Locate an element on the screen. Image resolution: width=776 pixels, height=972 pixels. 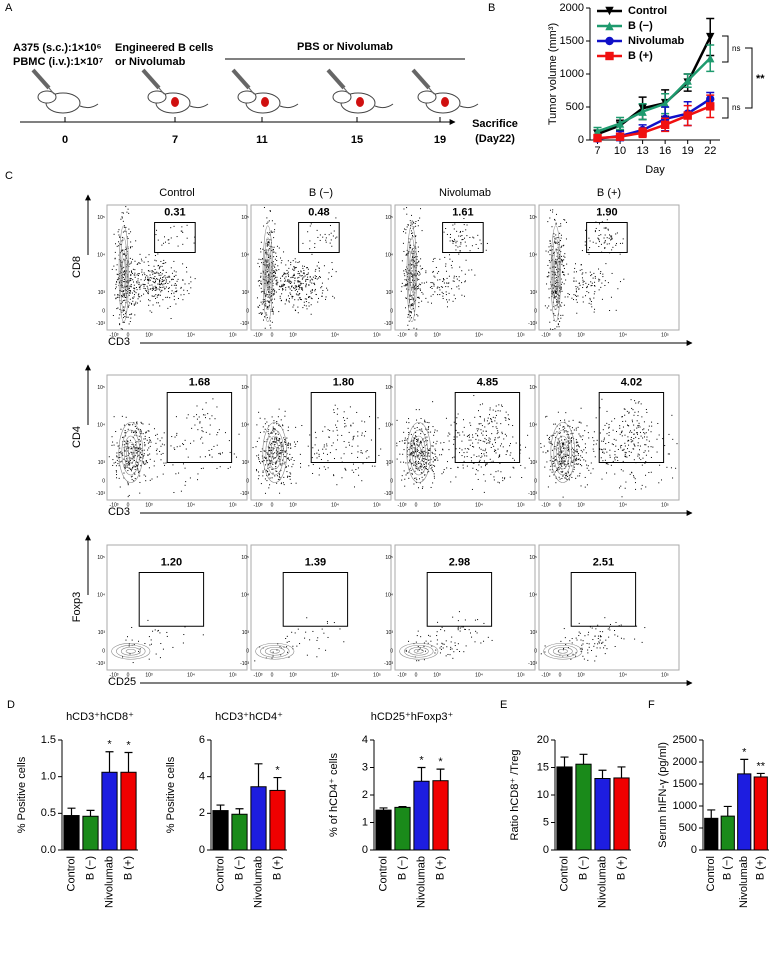
x-tick-label: 22 is located at coordinates (710, 151).